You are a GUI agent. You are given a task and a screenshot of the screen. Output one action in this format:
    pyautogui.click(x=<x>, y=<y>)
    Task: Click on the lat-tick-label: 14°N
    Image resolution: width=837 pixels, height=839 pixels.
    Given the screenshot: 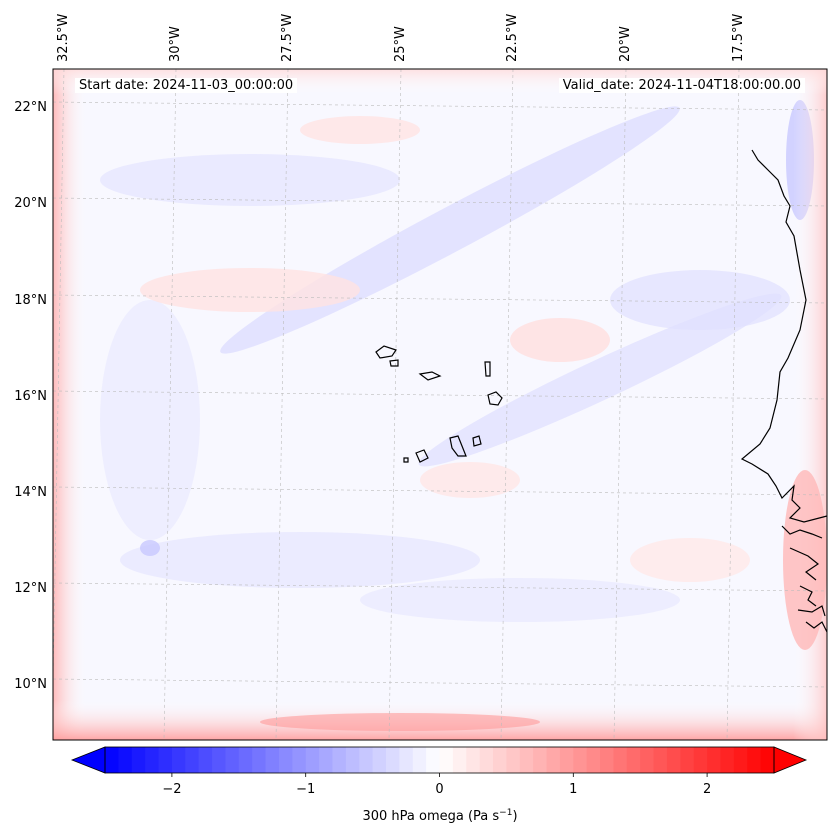 What is the action you would take?
    pyautogui.click(x=30, y=492)
    